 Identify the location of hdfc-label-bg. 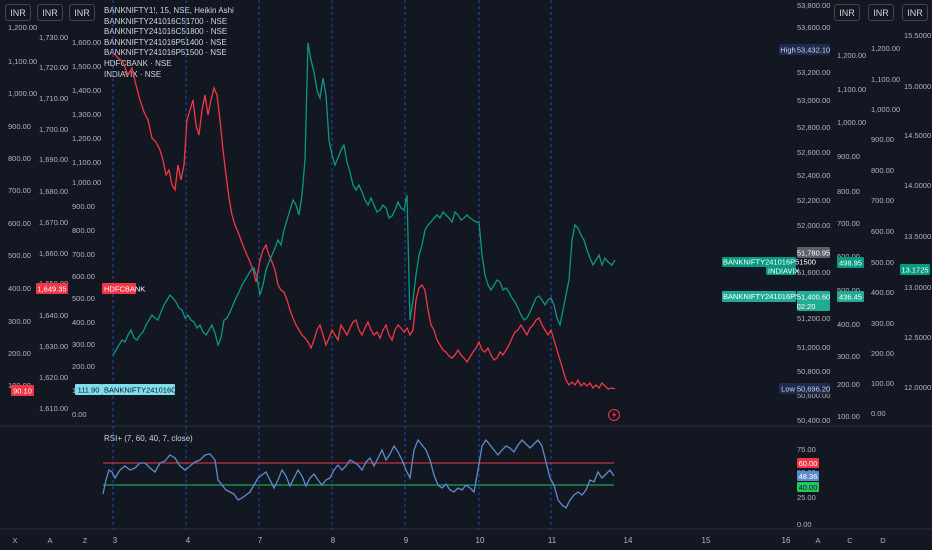
(119, 288).